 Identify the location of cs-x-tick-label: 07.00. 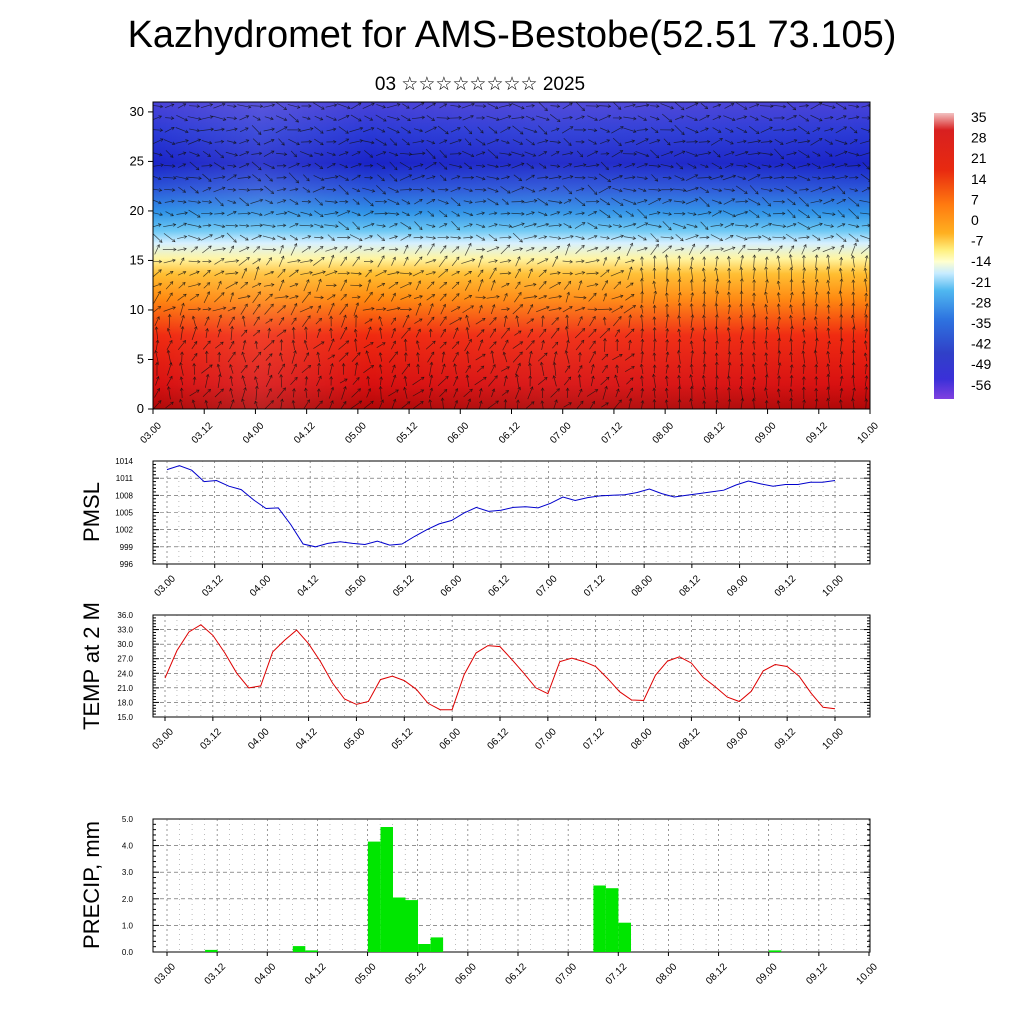
(561, 433).